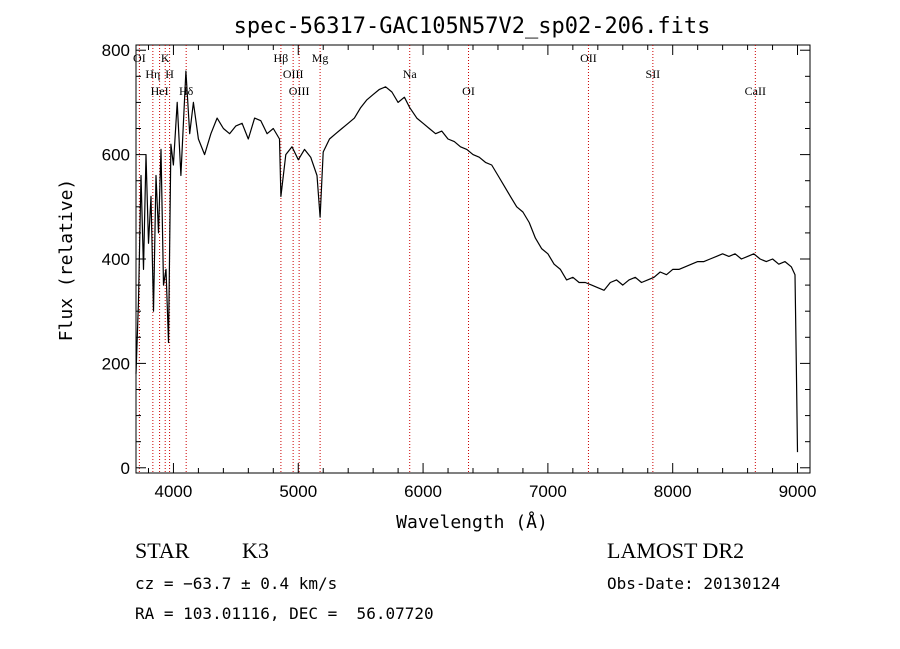 The width and height of the screenshot is (900, 649). I want to click on x-tick-label: 8000, so click(673, 491).